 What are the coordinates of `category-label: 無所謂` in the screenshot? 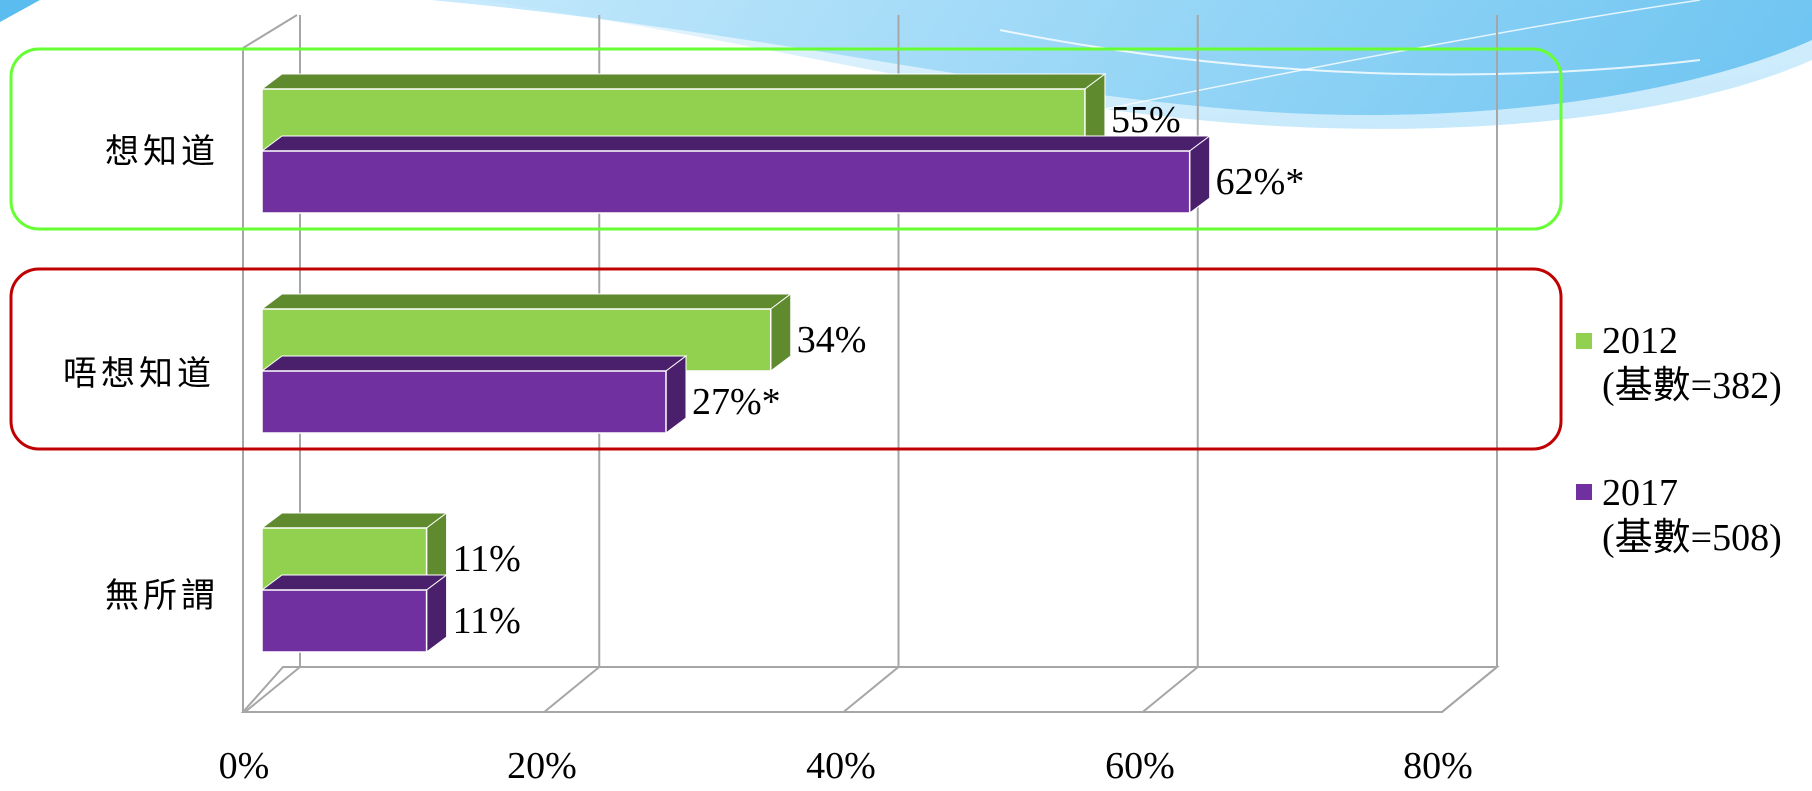 It's located at (162, 596).